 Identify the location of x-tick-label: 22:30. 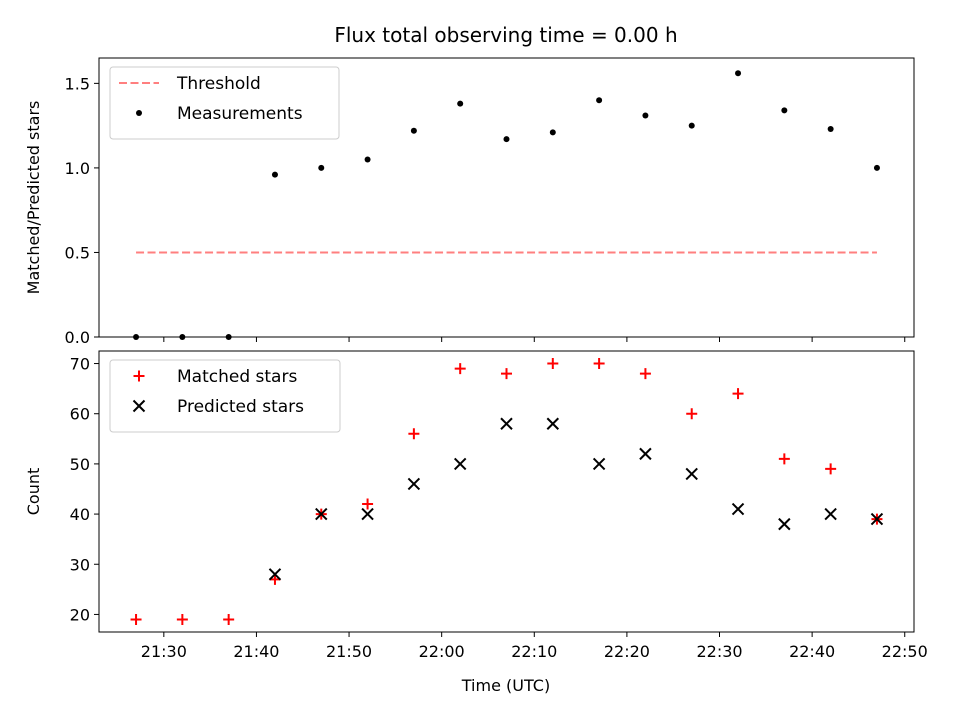
(719, 651).